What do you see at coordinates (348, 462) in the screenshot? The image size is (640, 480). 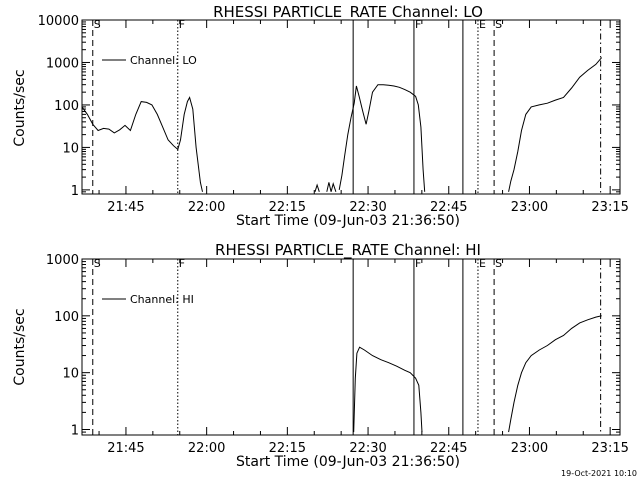 I see `x-axis-label-hi: Start Time (09-Jun-03 21:36:50)` at bounding box center [348, 462].